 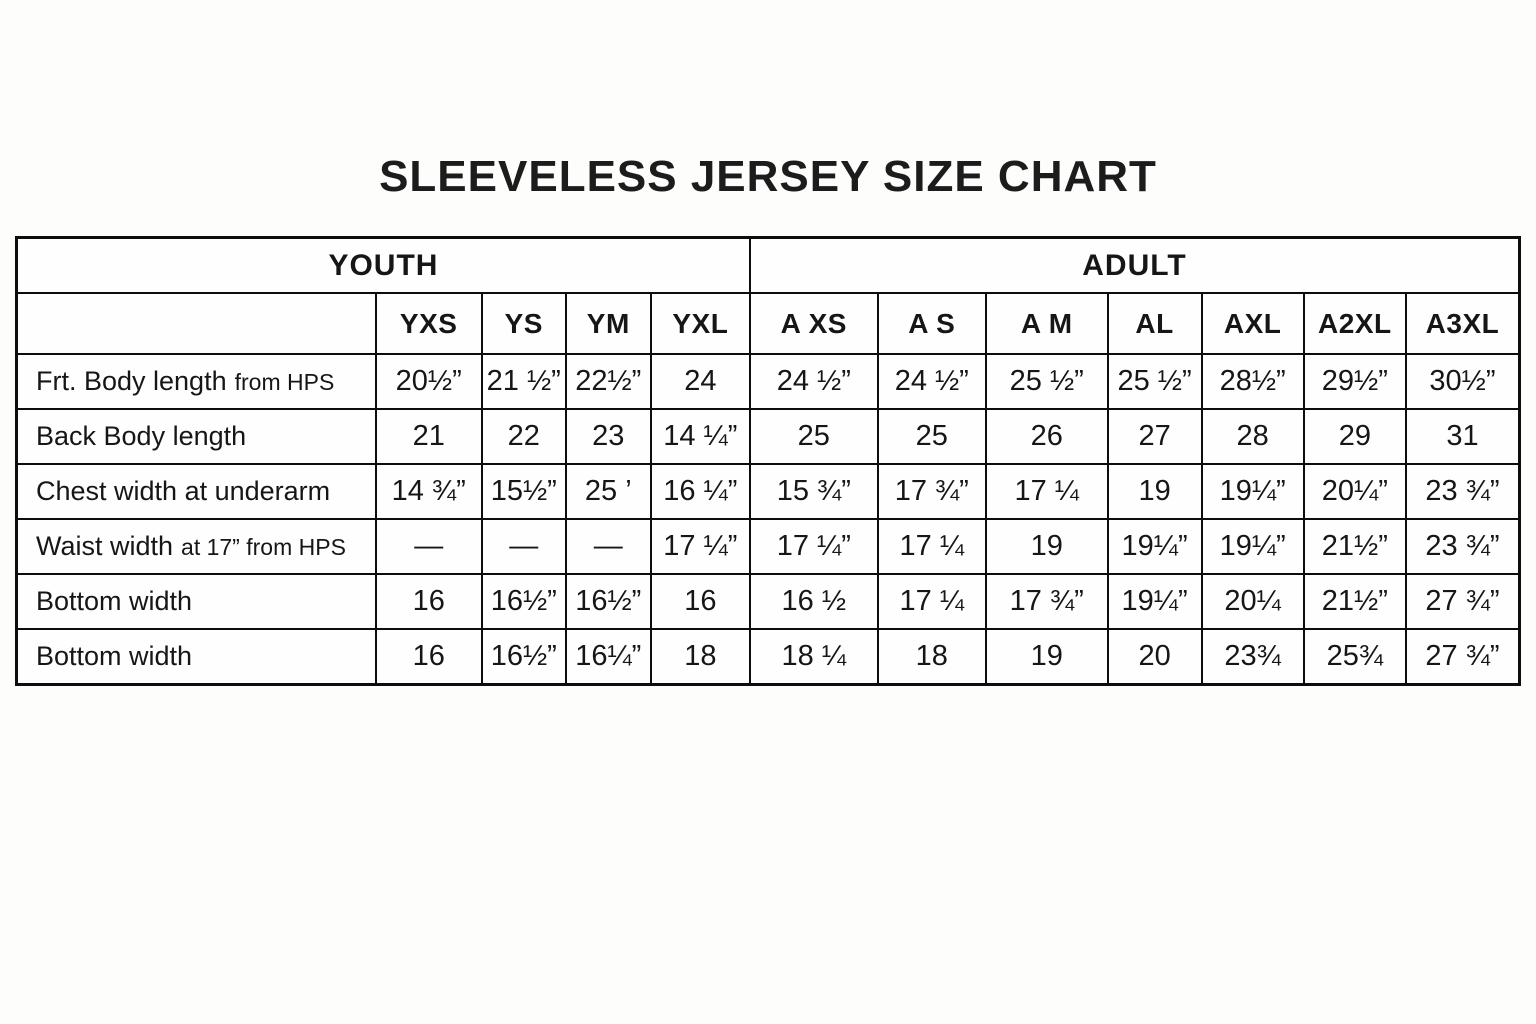 What do you see at coordinates (1046, 436) in the screenshot?
I see `size-value: 26` at bounding box center [1046, 436].